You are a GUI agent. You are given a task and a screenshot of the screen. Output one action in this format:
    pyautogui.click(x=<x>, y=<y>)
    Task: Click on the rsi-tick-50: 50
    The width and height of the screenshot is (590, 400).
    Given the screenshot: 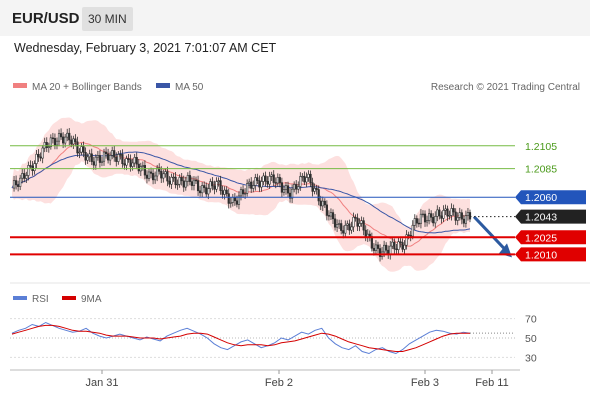 What is the action you would take?
    pyautogui.click(x=531, y=339)
    